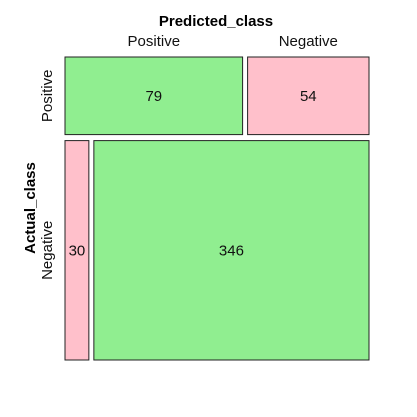  What do you see at coordinates (47, 250) in the screenshot?
I see `row-level-label: Negative` at bounding box center [47, 250].